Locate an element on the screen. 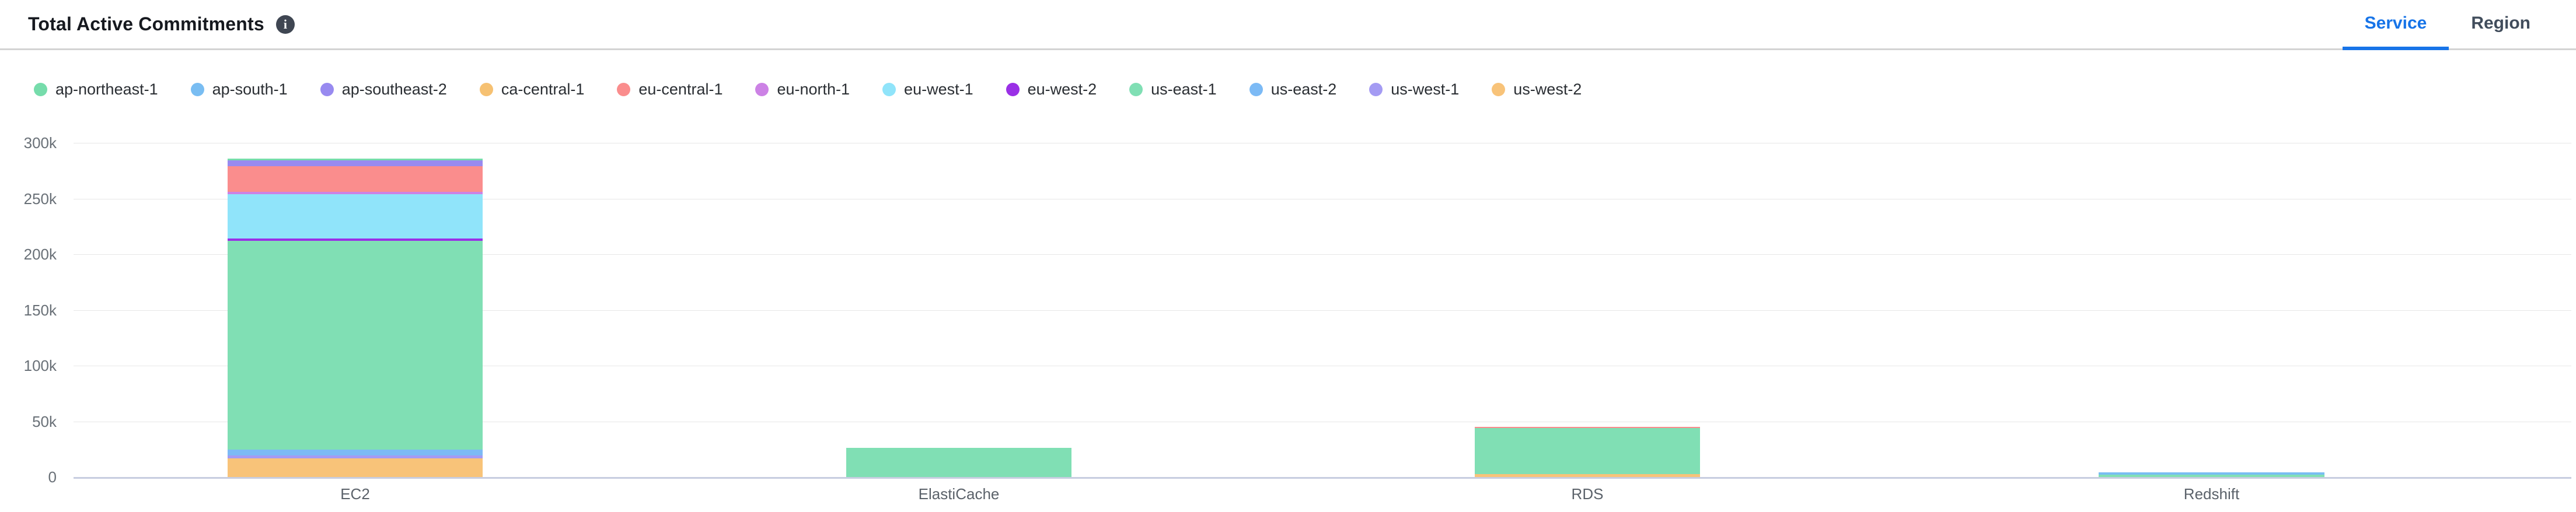  title-wrap: Total Active Commitments i is located at coordinates (147, 24).